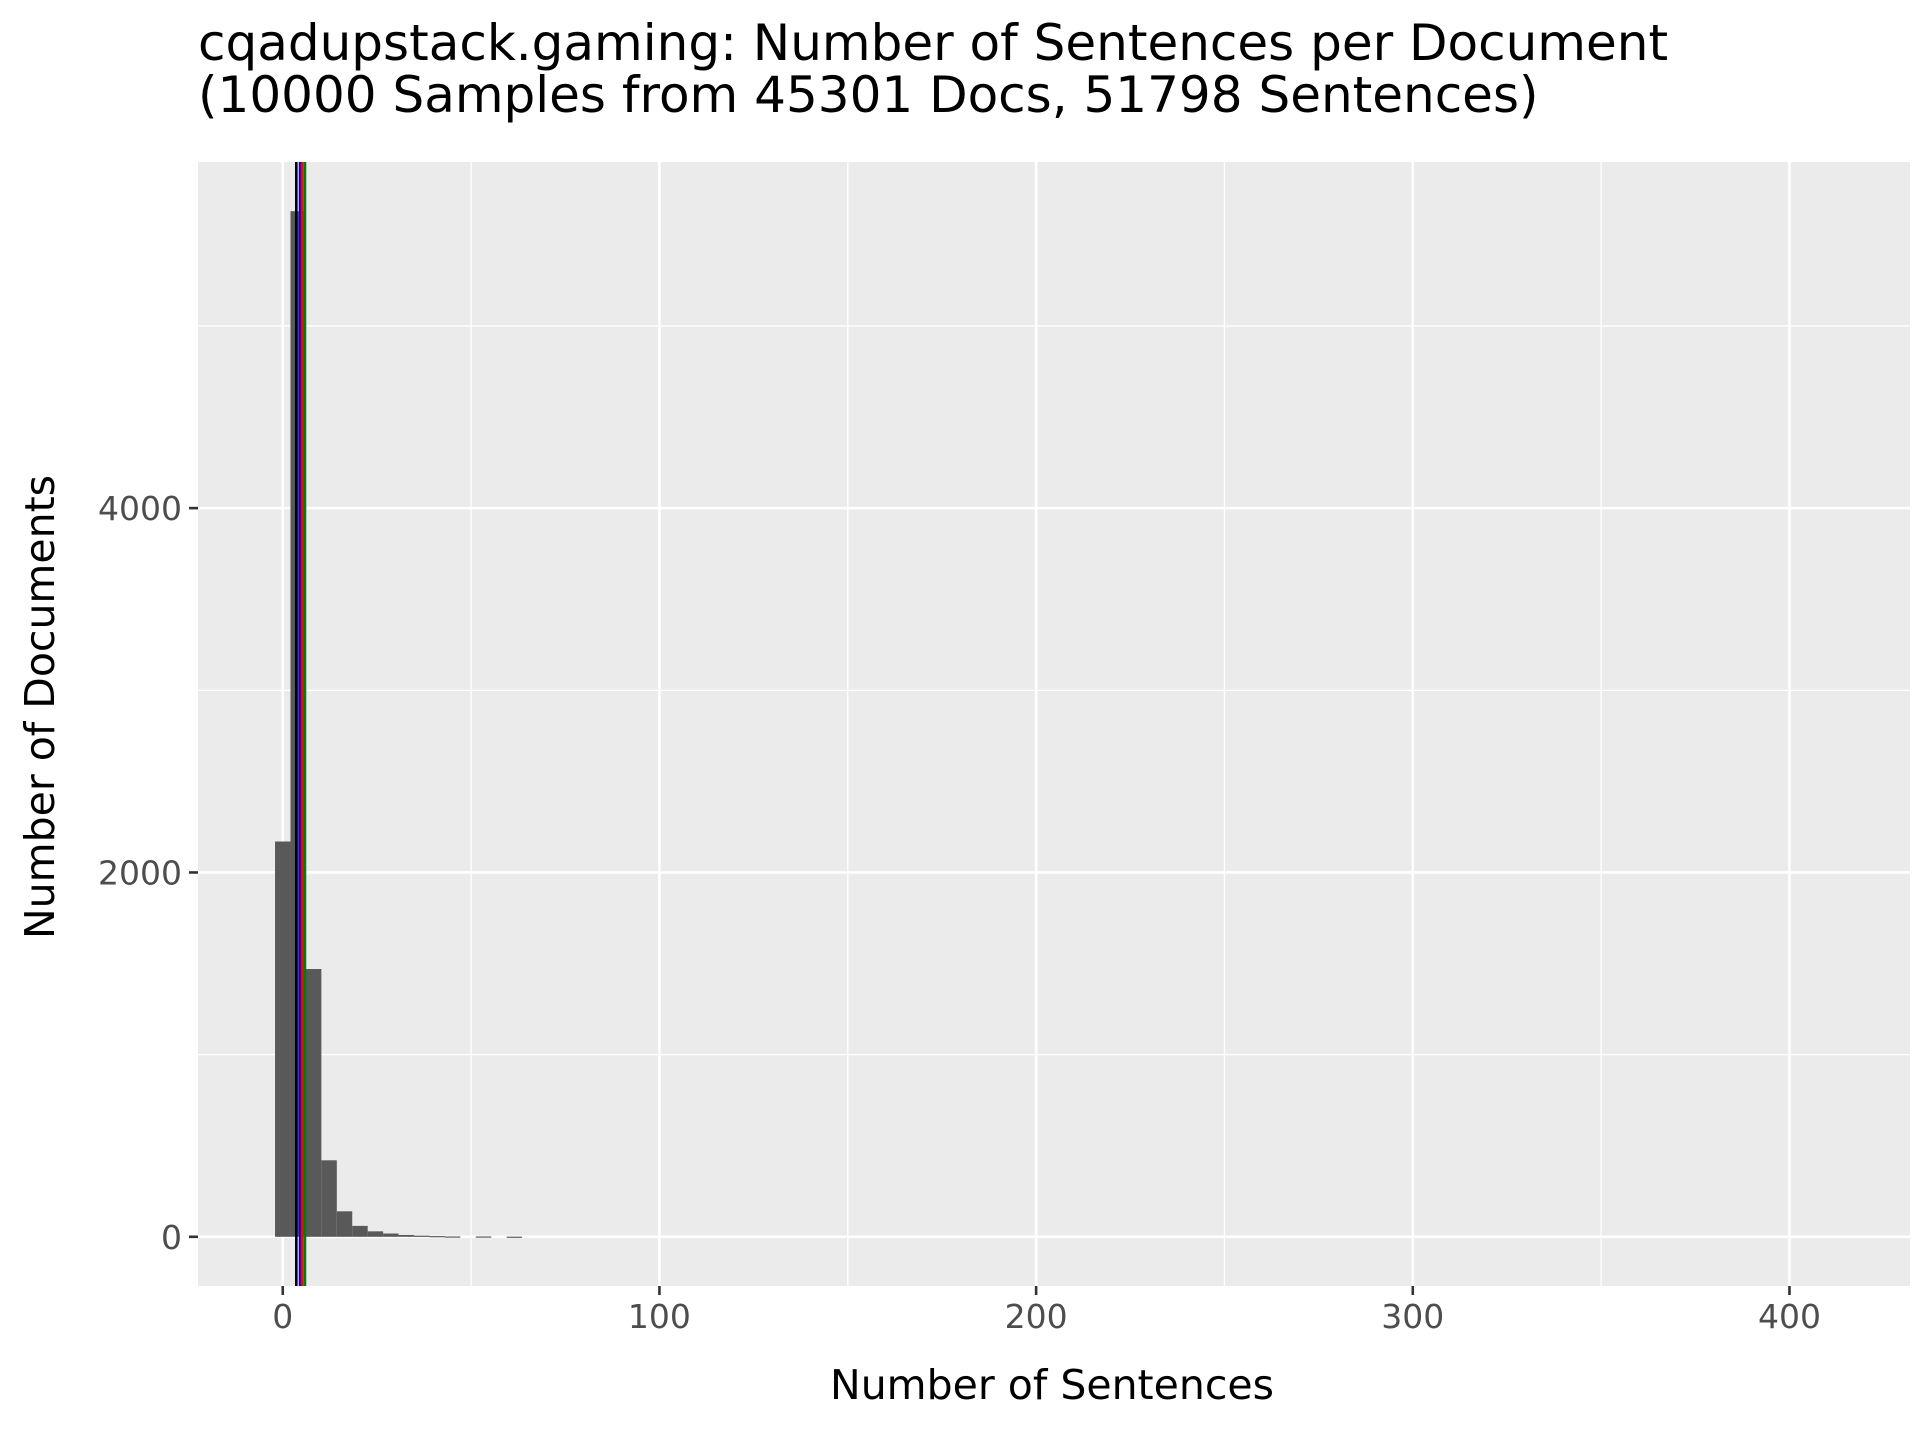 Image resolution: width=1920 pixels, height=1440 pixels. What do you see at coordinates (171, 1237) in the screenshot?
I see `y-tick-label: 0` at bounding box center [171, 1237].